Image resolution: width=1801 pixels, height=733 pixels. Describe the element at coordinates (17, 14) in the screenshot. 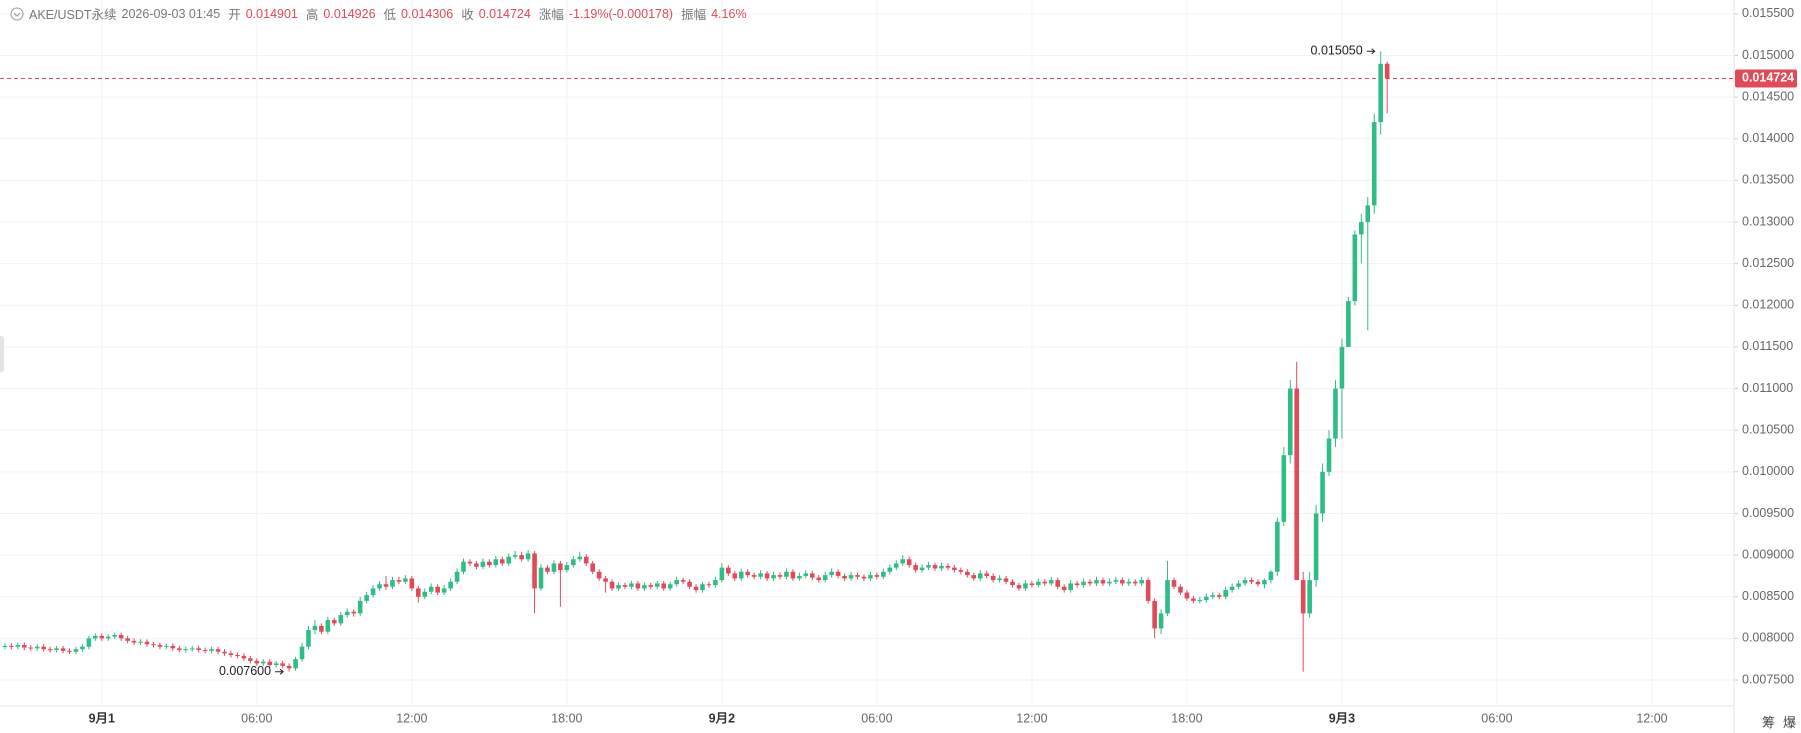

I see `collapse-icon` at that location.